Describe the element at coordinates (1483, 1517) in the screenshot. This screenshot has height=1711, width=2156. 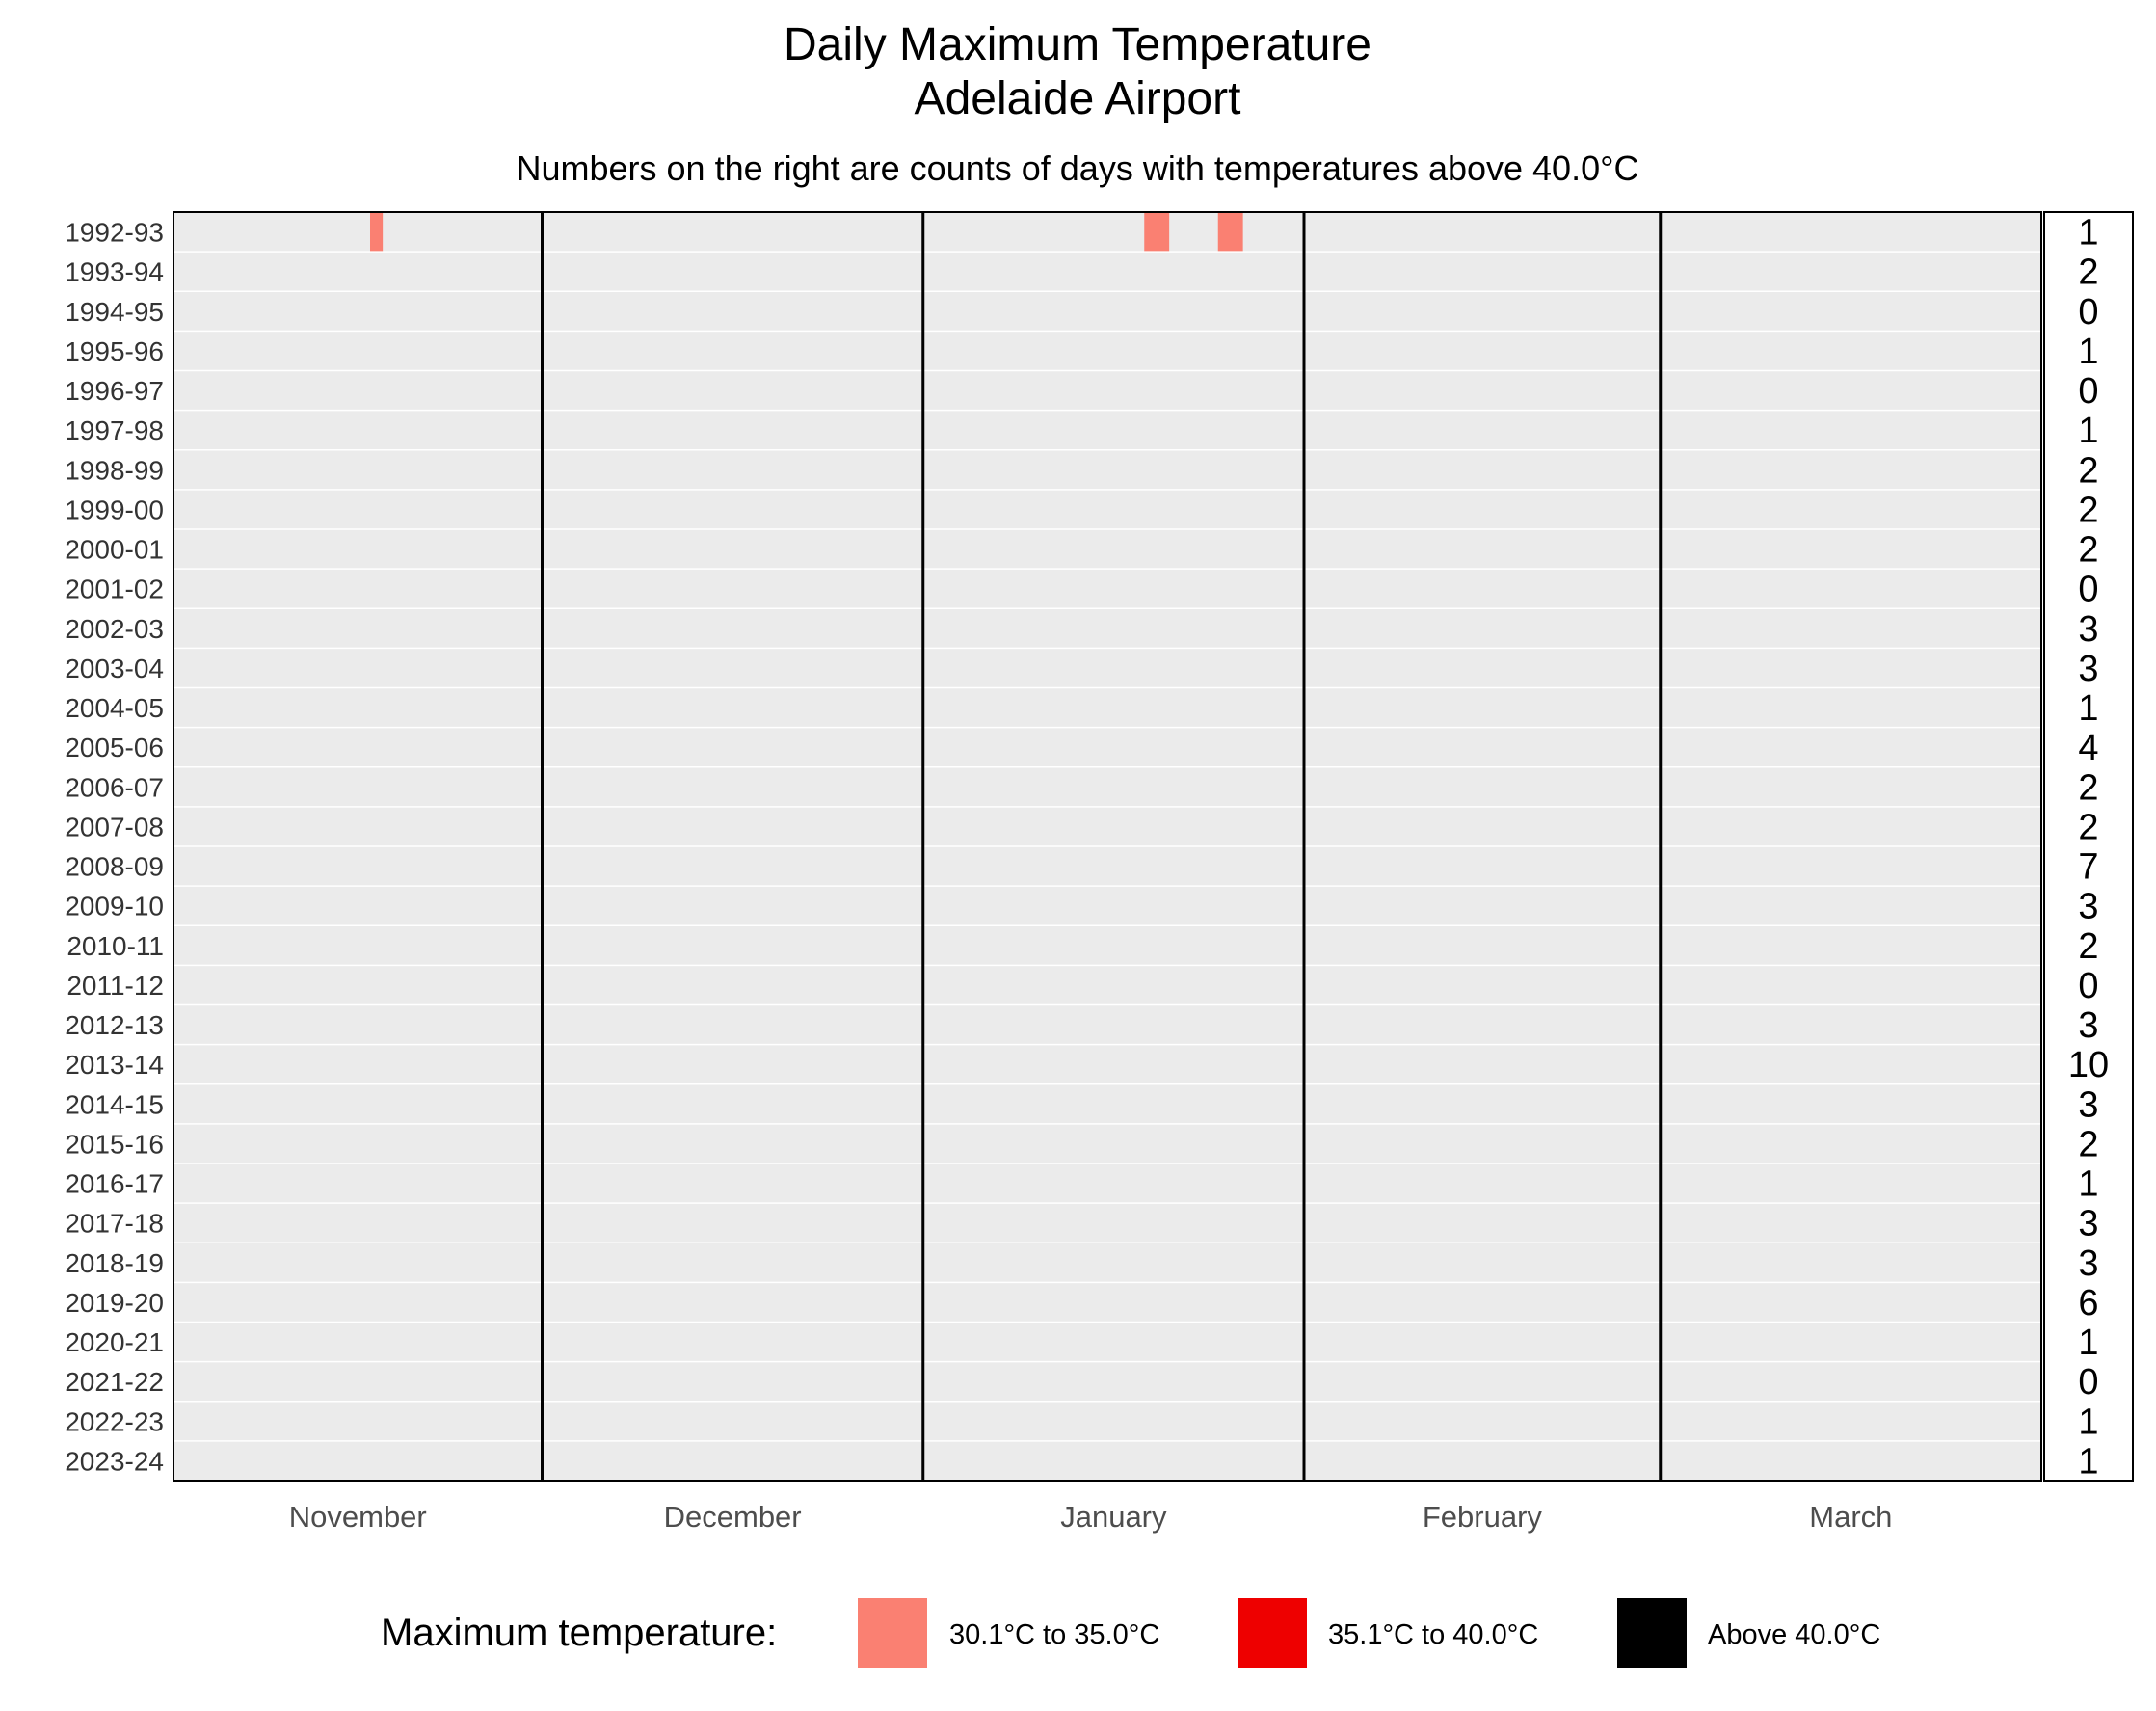
I see `month-label: February` at that location.